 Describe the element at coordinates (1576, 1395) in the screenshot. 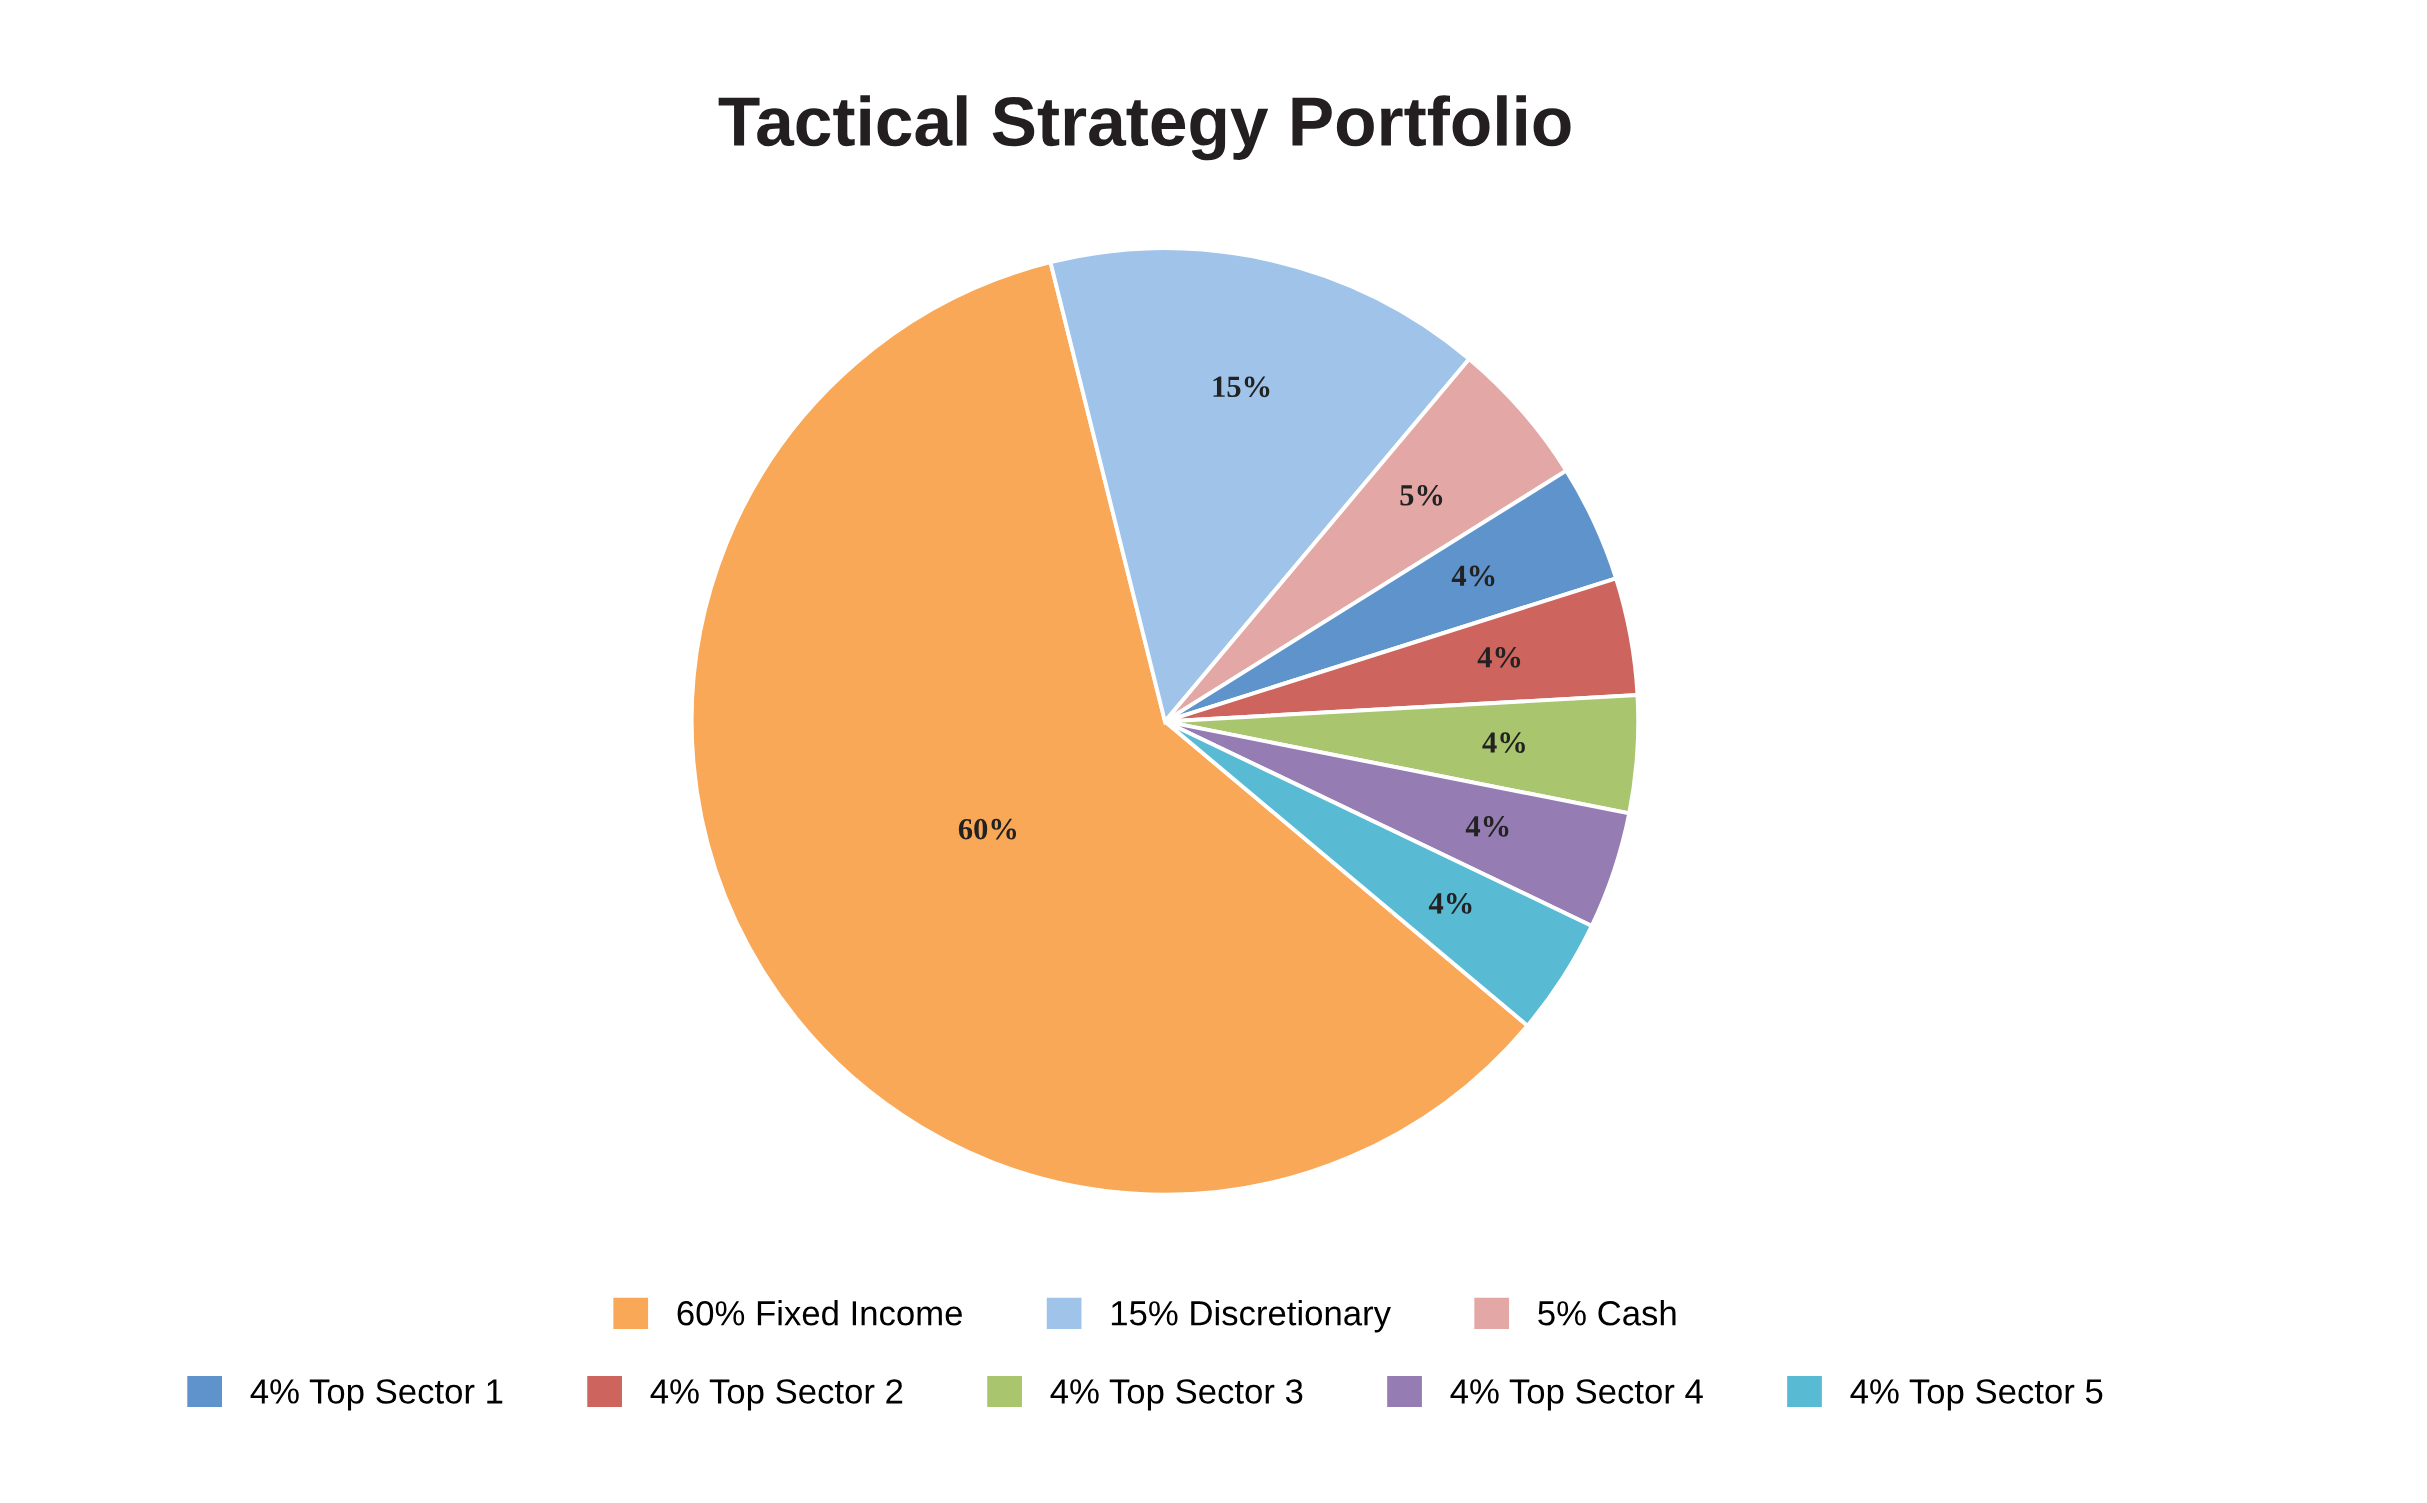

I see `legend-label: 4% Top Sector 4` at that location.